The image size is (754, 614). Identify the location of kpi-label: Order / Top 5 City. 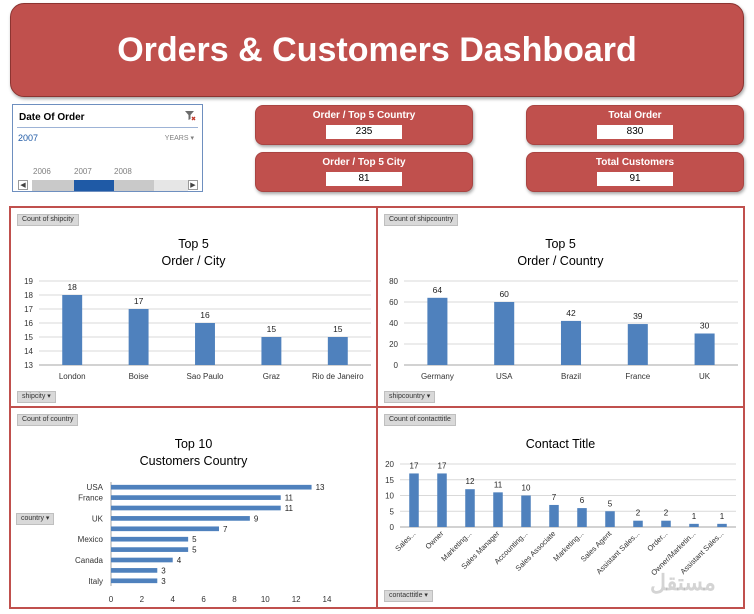
(364, 162).